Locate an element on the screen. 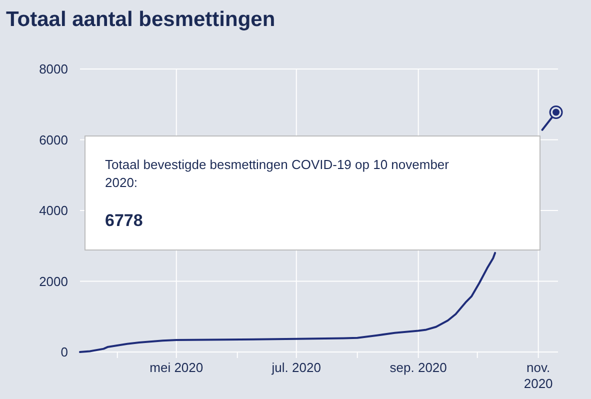 The image size is (591, 399). y-tick-label: 2000 is located at coordinates (53, 281).